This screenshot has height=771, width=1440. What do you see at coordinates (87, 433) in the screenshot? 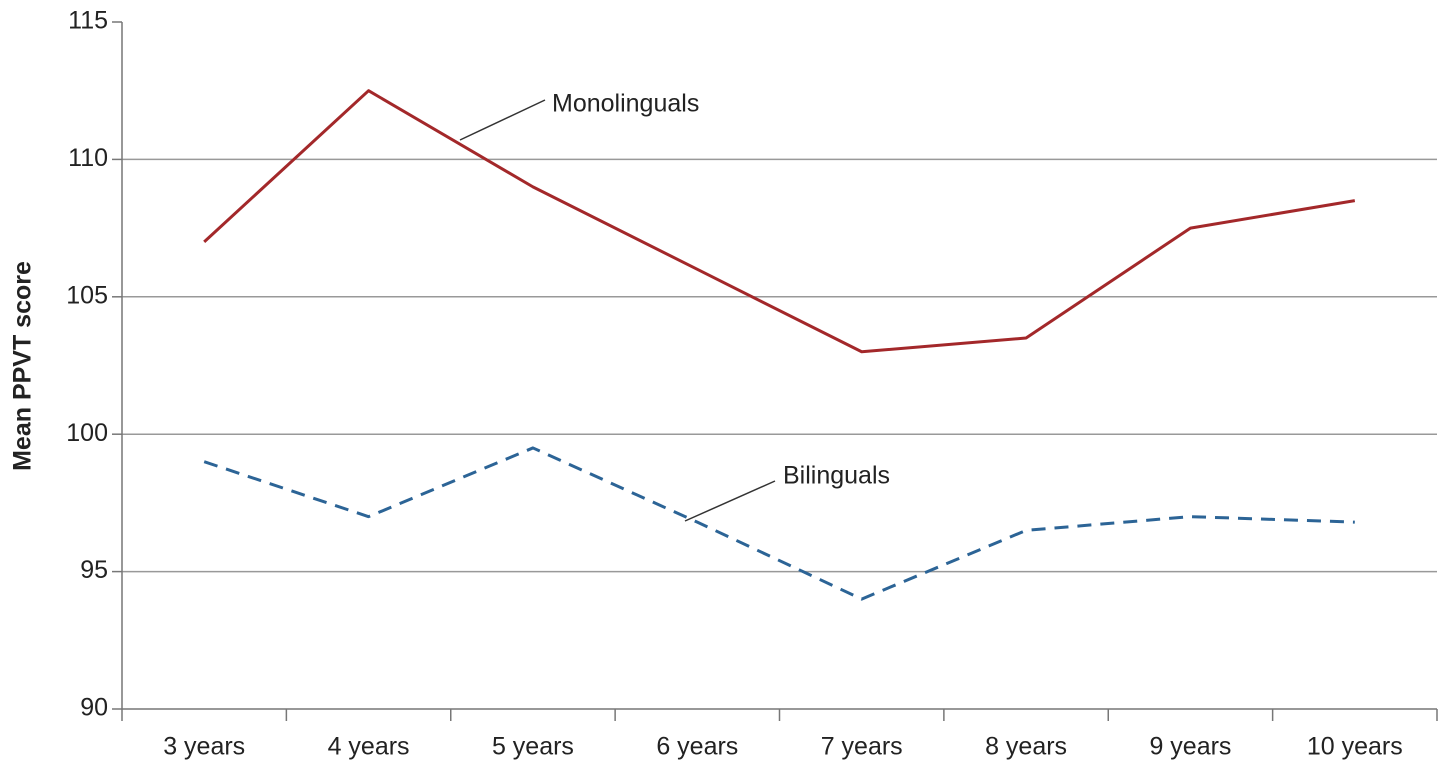
I see `y-tick-label: 100` at bounding box center [87, 433].